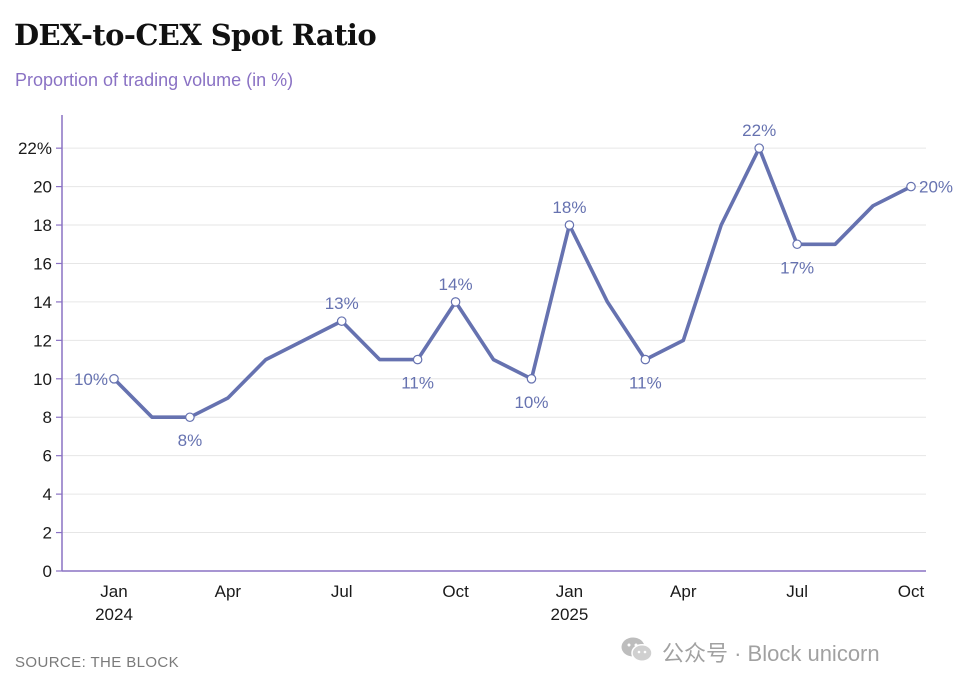  Describe the element at coordinates (42, 340) in the screenshot. I see `y-tick-label: 12` at that location.